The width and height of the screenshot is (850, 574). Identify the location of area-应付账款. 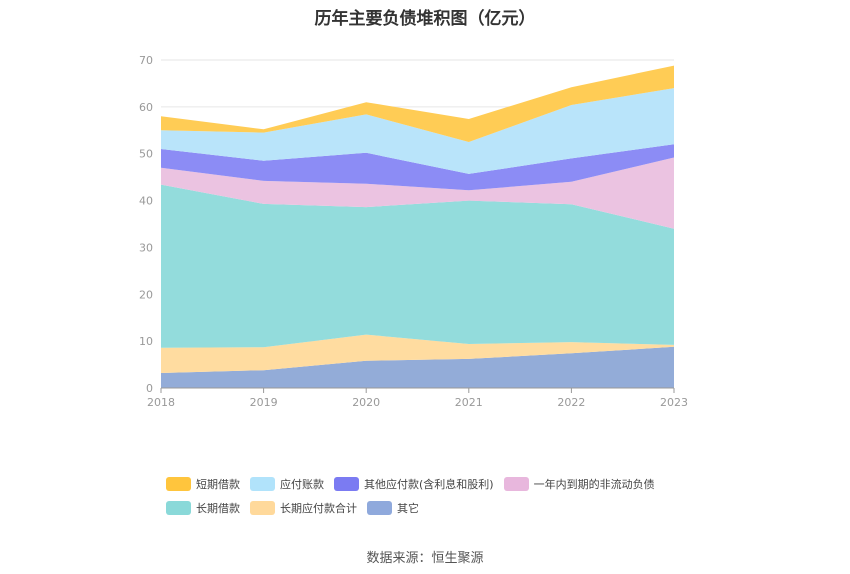
(417, 131).